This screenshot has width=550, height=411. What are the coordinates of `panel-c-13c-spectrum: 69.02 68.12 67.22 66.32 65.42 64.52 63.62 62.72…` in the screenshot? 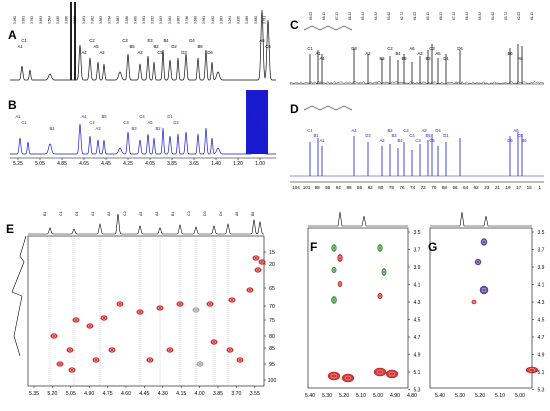 It's located at (416, 48).